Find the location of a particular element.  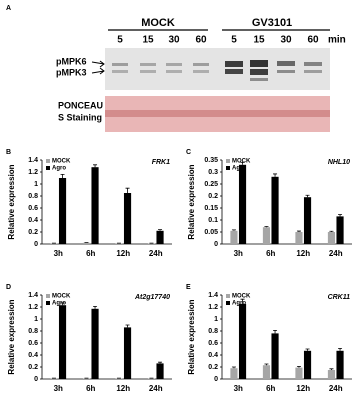

gene-label: CRK11 is located at coordinates (339, 297).